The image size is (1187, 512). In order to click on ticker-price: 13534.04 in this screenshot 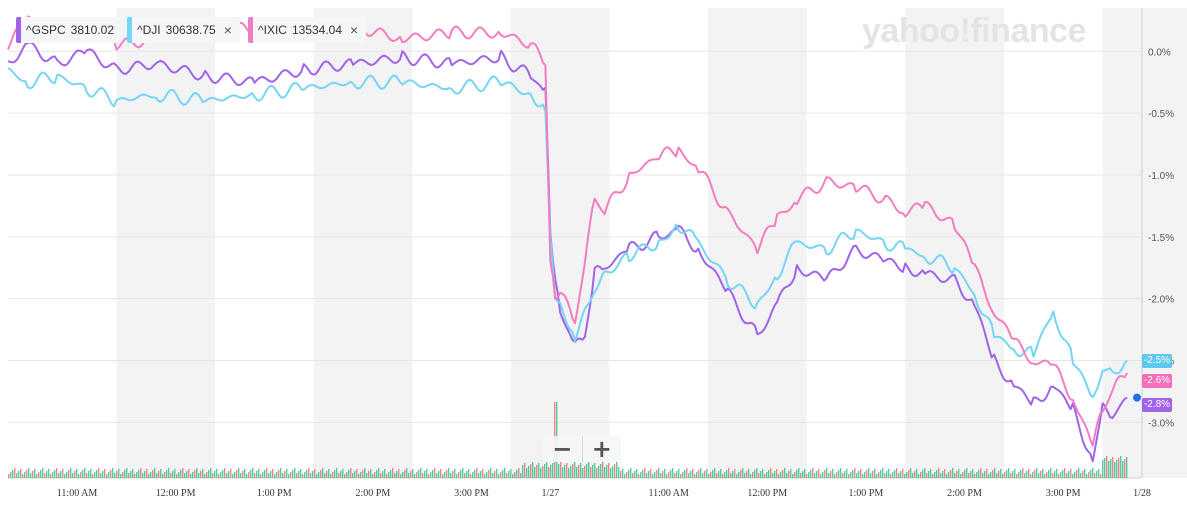, I will do `click(317, 30)`.